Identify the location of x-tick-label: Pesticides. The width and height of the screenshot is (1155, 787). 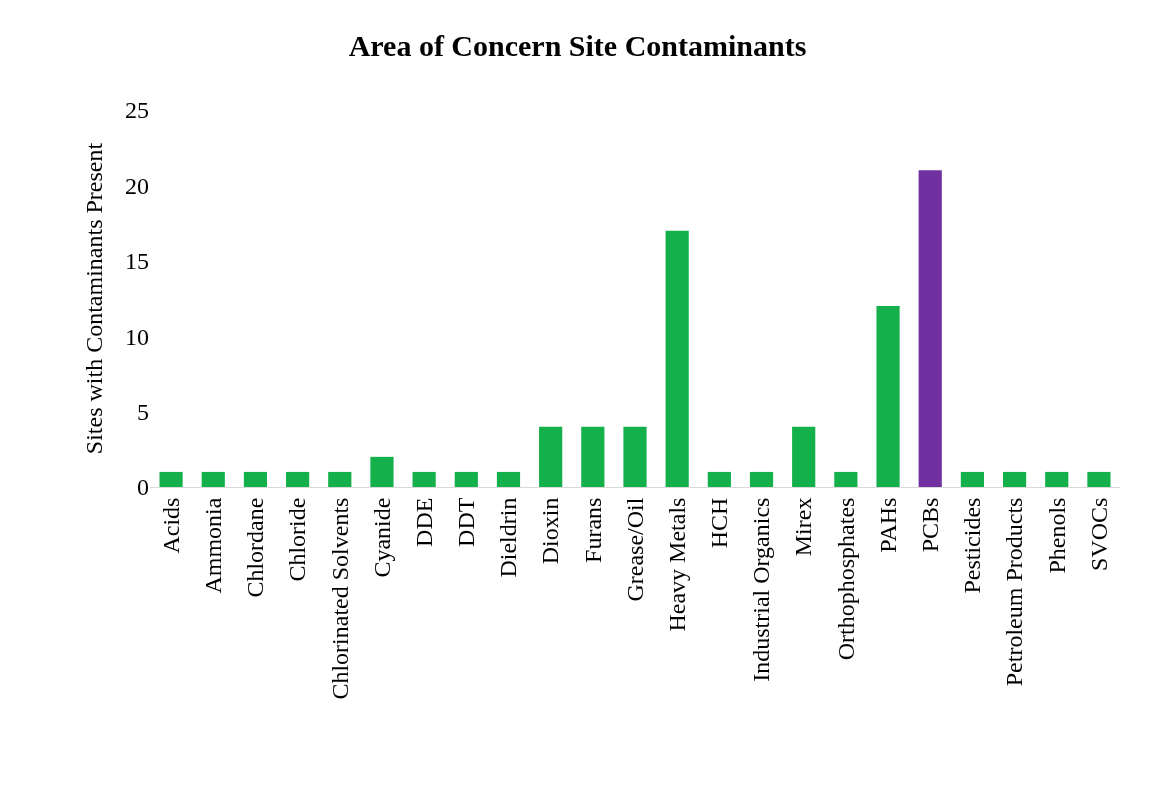
(972, 545).